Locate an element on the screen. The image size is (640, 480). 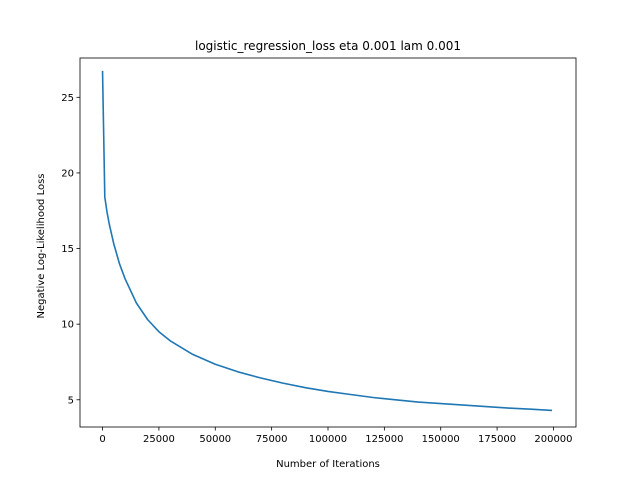
y-tick-label: 20 is located at coordinates (67, 173).